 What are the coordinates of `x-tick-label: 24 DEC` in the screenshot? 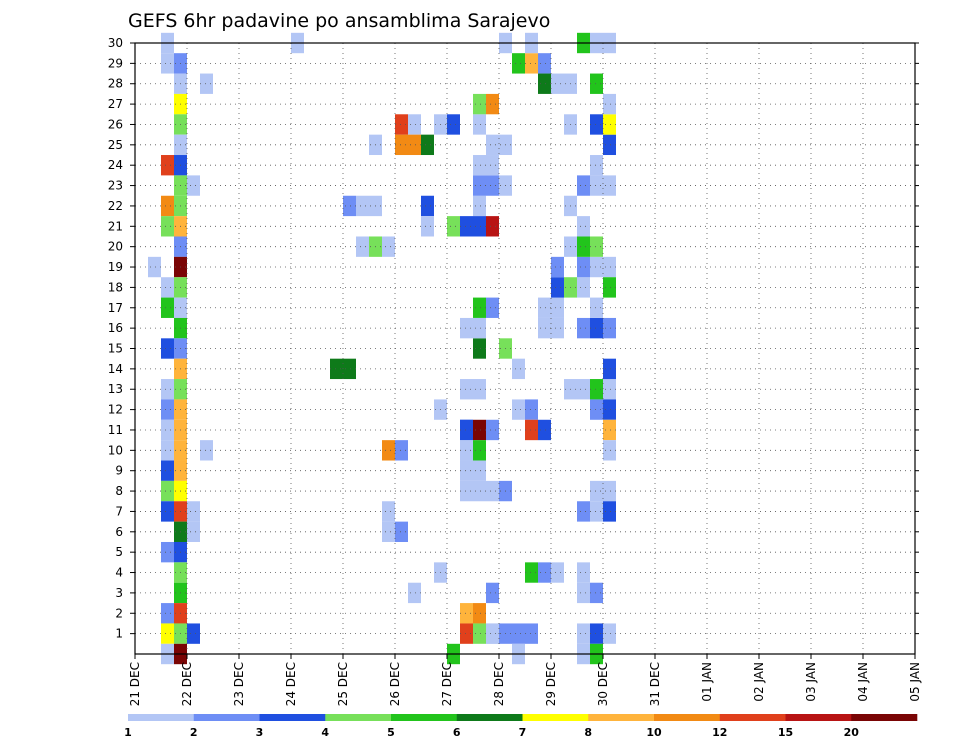 It's located at (291, 684).